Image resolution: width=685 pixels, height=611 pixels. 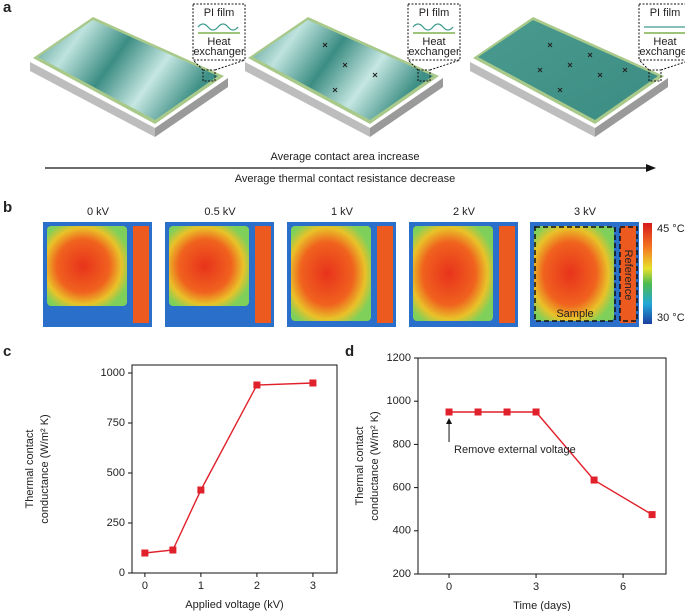 I want to click on voltage-label: 1 kV, so click(x=342, y=212).